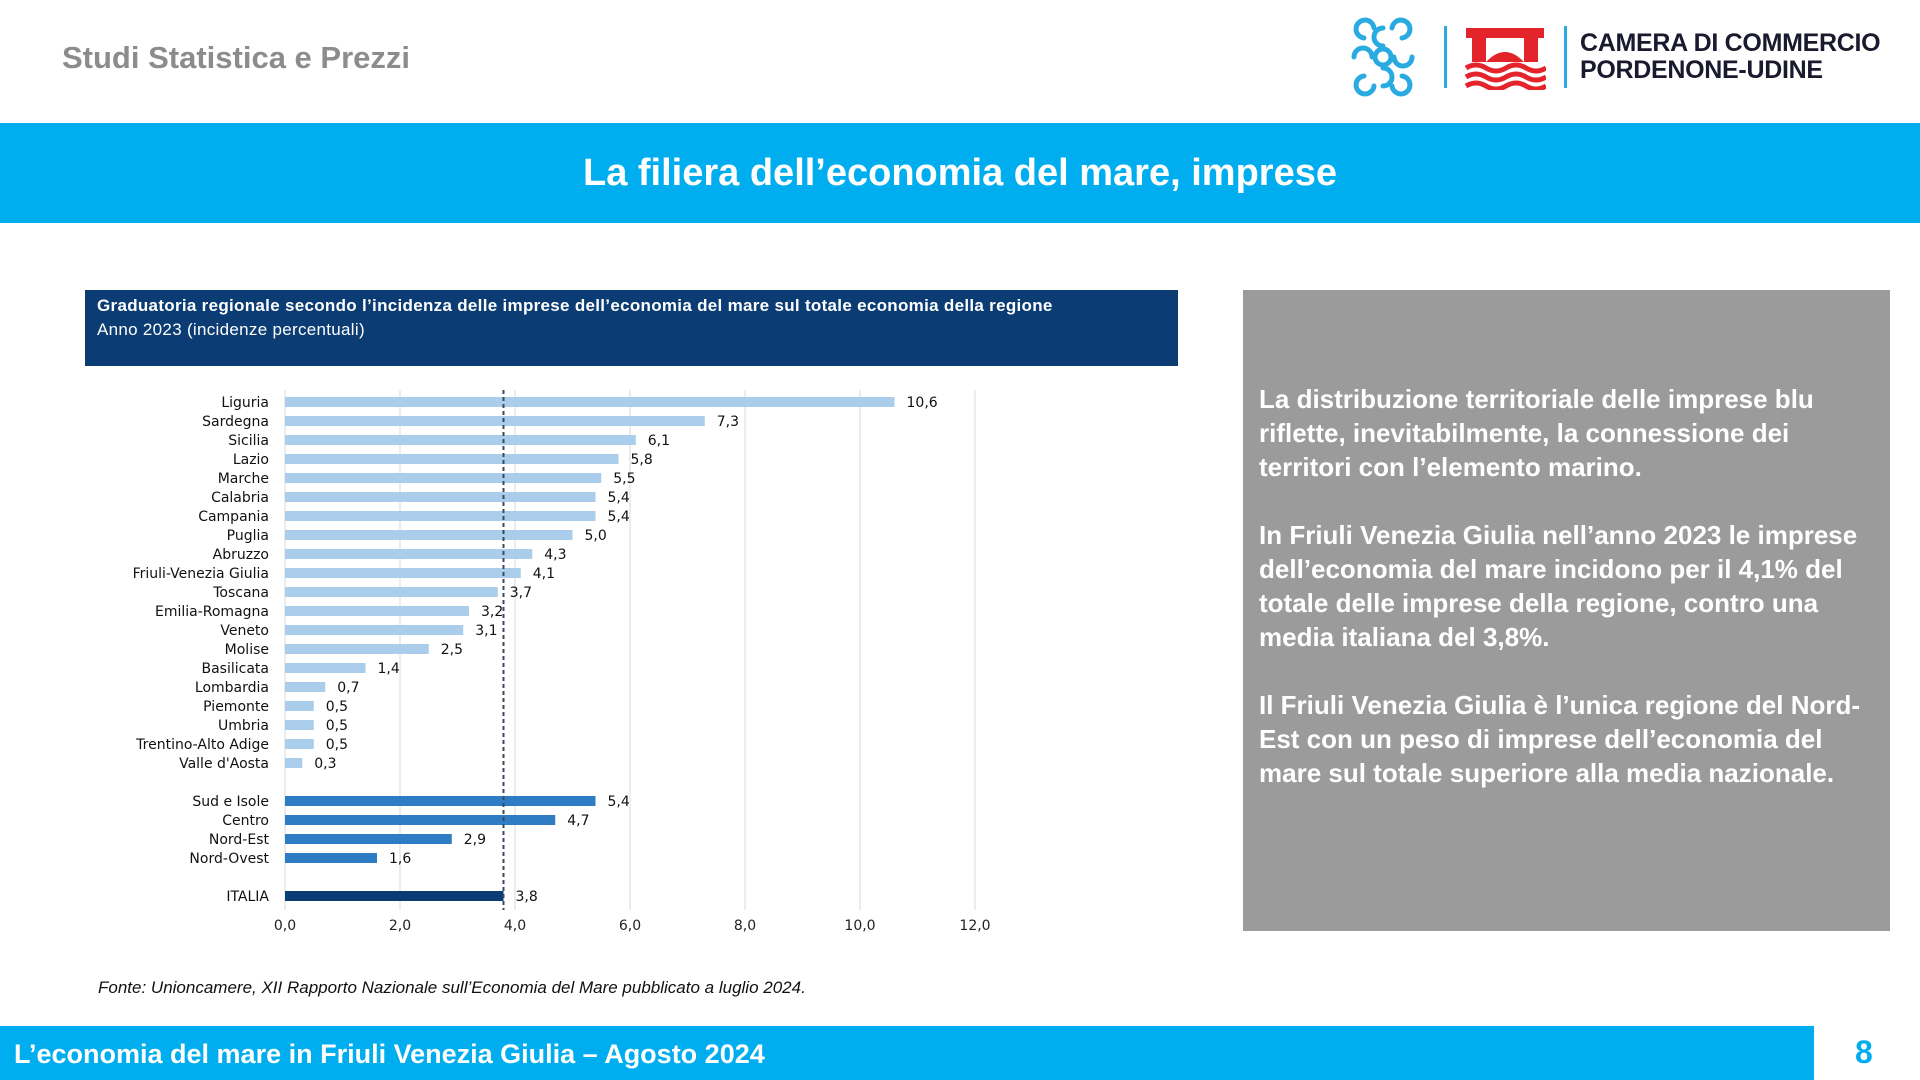 The width and height of the screenshot is (1920, 1080). Describe the element at coordinates (236, 669) in the screenshot. I see `category-label: Basilicata` at that location.